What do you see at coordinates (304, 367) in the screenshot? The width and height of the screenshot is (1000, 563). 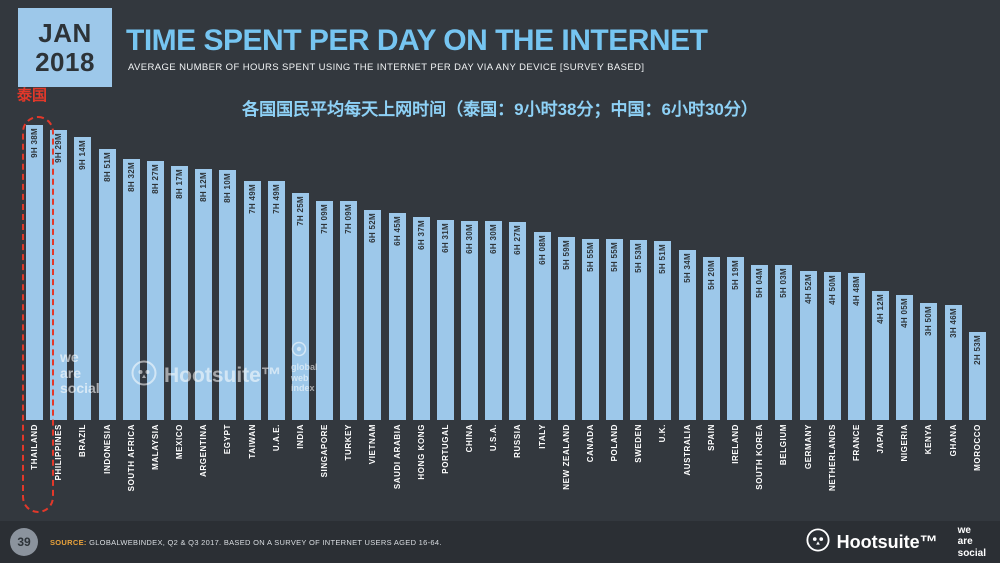 I see `globalwebindex-watermark: global web index` at bounding box center [304, 367].